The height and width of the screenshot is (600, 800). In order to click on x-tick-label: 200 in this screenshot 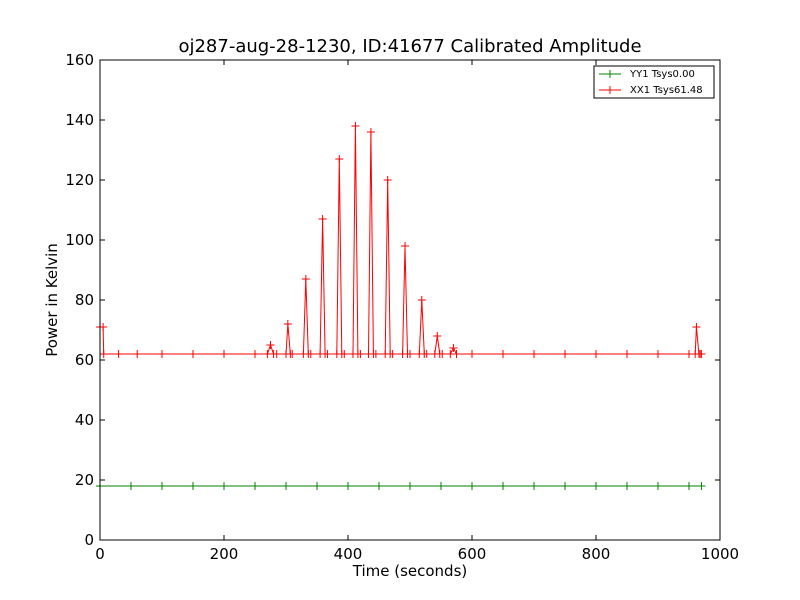, I will do `click(224, 554)`.